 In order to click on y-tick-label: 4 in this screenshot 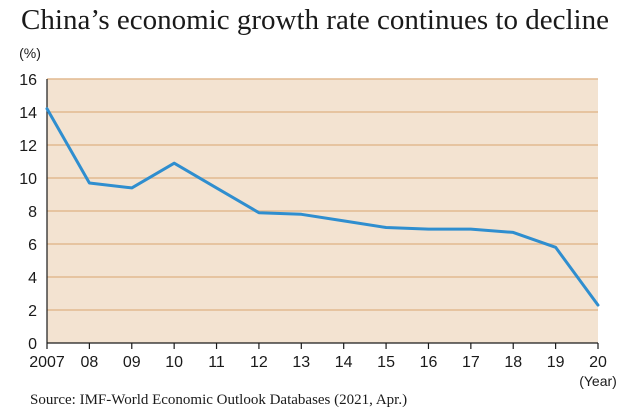, I will do `click(32, 278)`.